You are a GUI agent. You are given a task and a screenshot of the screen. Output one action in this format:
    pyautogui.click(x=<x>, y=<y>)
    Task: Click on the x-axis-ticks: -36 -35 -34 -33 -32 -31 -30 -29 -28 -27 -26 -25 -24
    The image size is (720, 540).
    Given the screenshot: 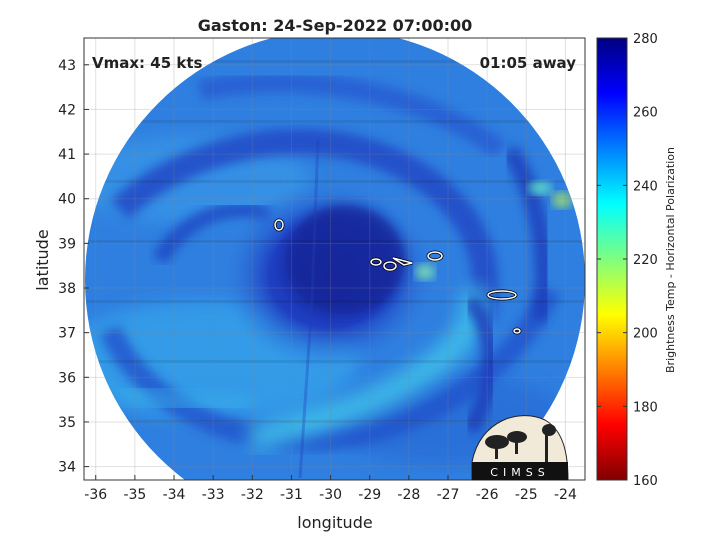 What is the action you would take?
    pyautogui.click(x=330, y=489)
    